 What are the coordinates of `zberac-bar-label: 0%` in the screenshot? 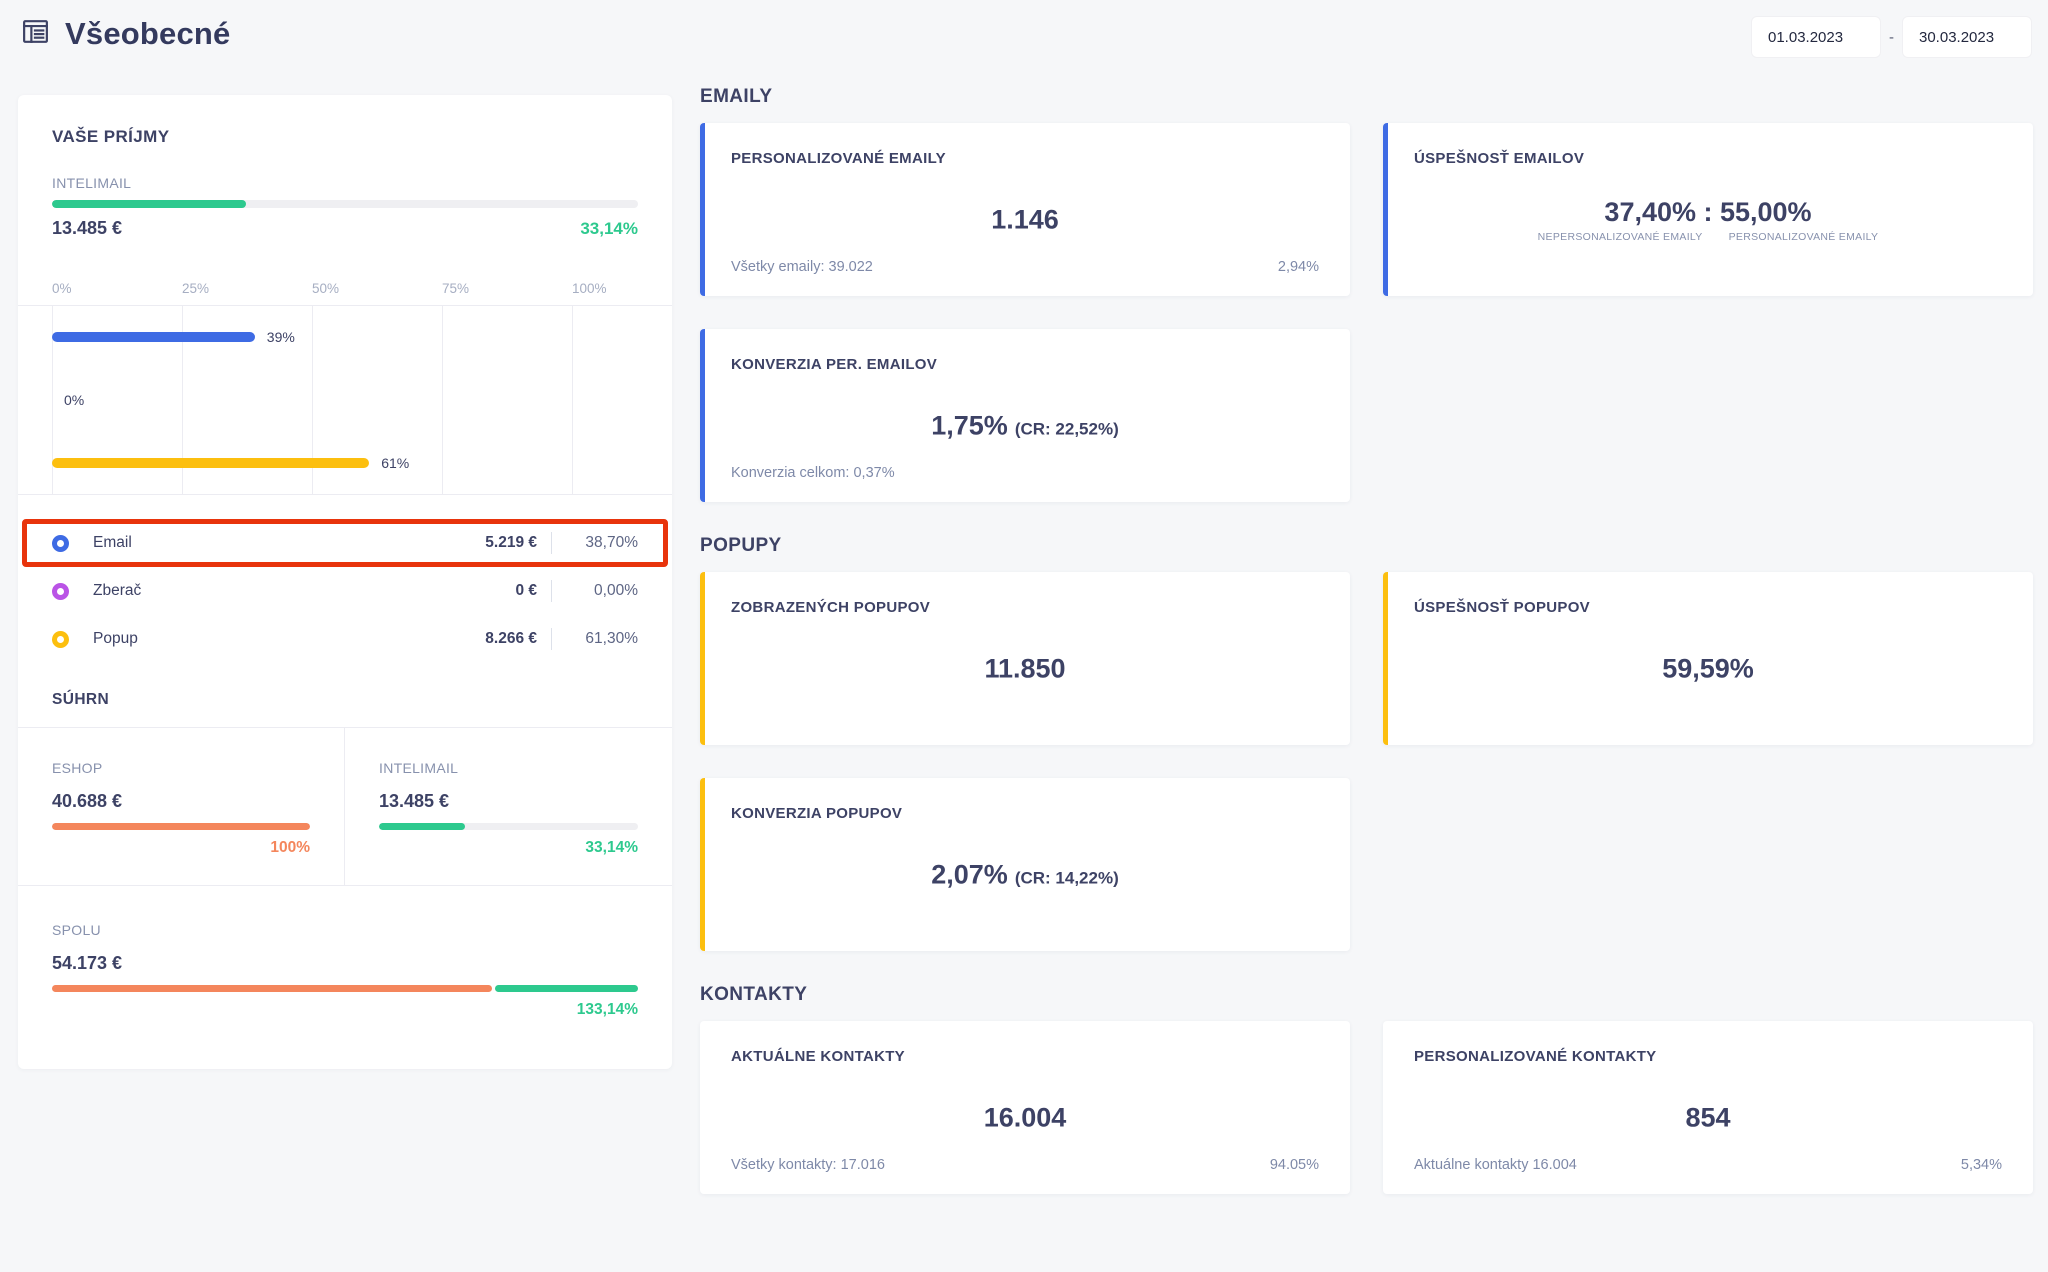 It's located at (74, 399).